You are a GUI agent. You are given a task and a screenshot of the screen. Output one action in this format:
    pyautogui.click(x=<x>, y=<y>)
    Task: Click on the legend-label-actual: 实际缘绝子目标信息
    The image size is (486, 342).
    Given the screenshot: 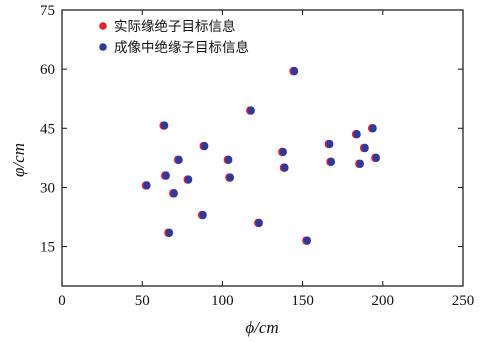 What is the action you would take?
    pyautogui.click(x=175, y=26)
    